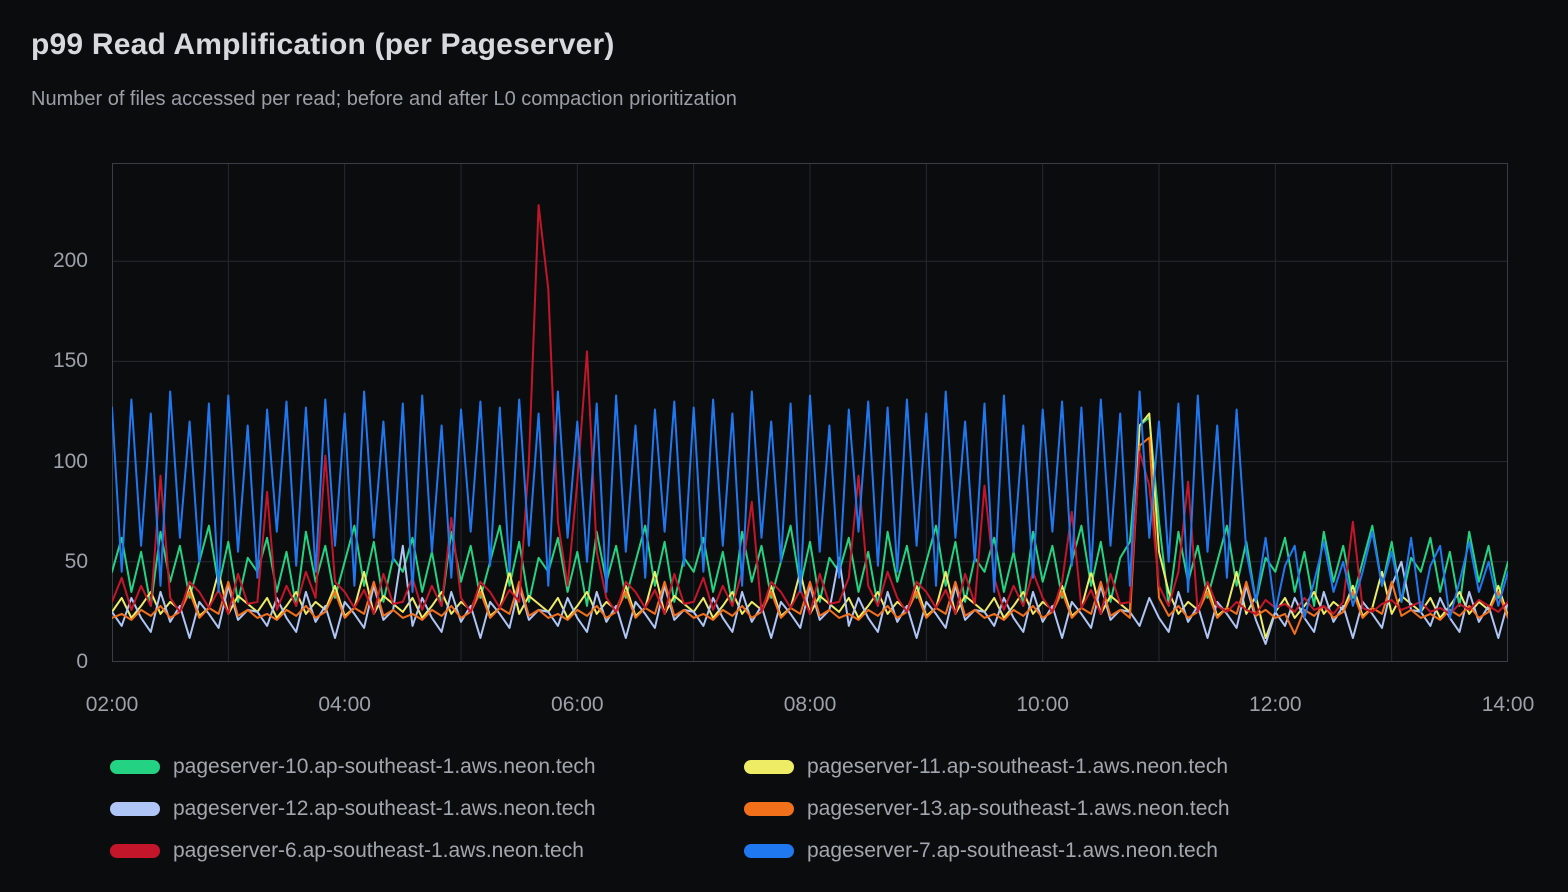 Image resolution: width=1568 pixels, height=892 pixels. I want to click on x-tick-label: 12:00, so click(1275, 704).